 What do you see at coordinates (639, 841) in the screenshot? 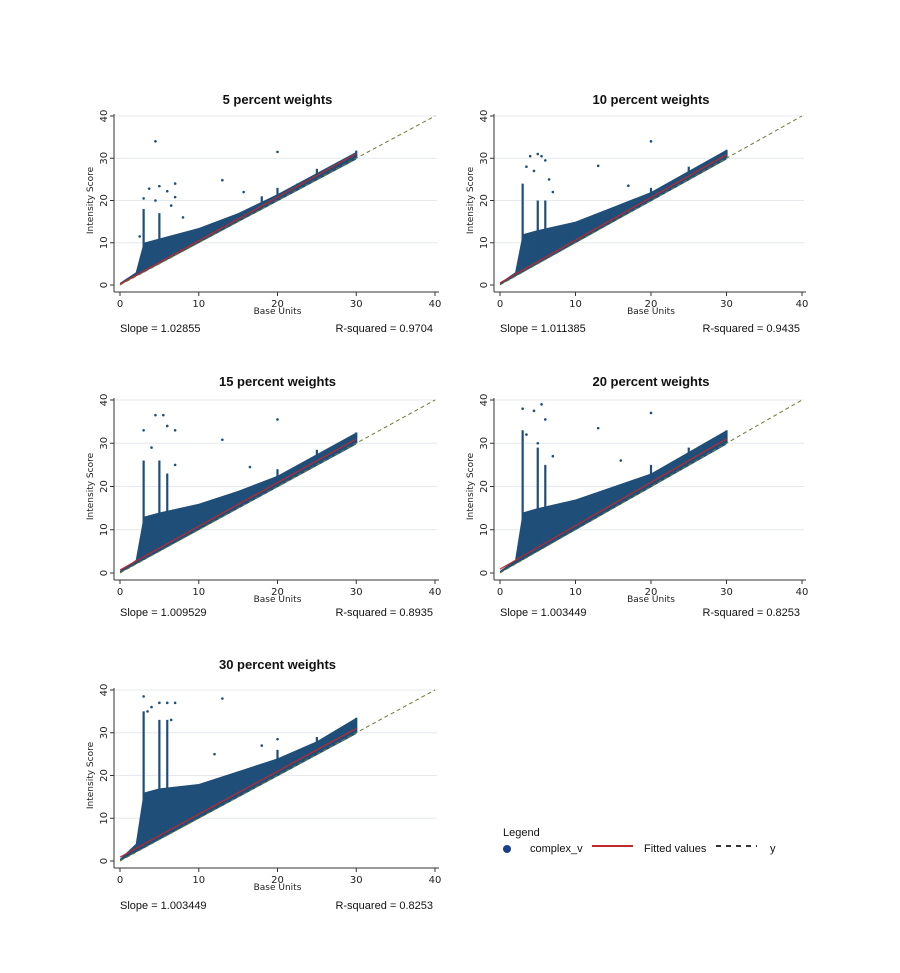
I see `legend: Legend complex_v Fitted values y` at bounding box center [639, 841].